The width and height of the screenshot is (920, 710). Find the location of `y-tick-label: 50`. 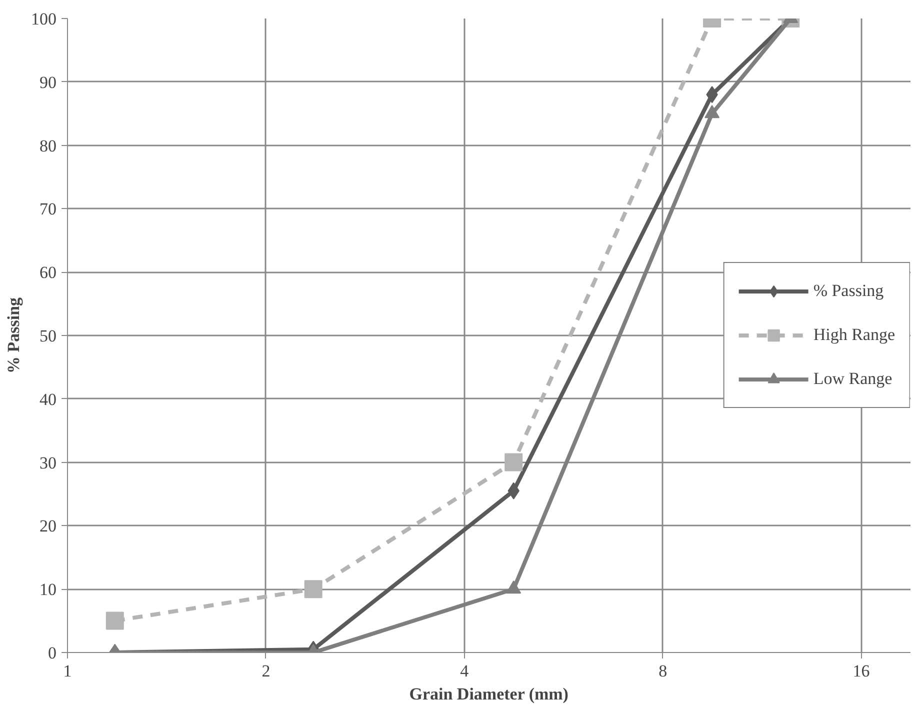

y-tick-label: 50 is located at coordinates (48, 336).